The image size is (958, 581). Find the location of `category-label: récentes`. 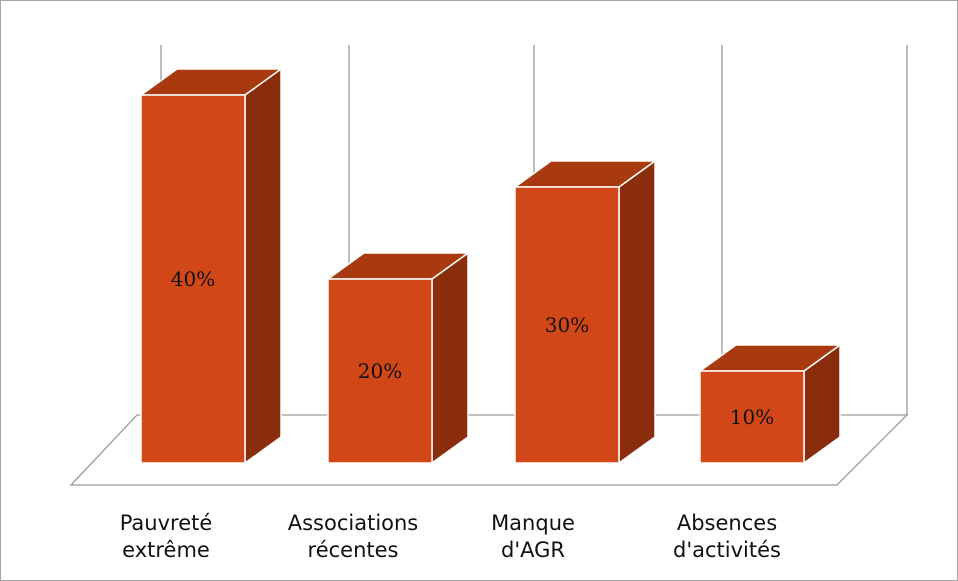

category-label: récentes is located at coordinates (353, 550).